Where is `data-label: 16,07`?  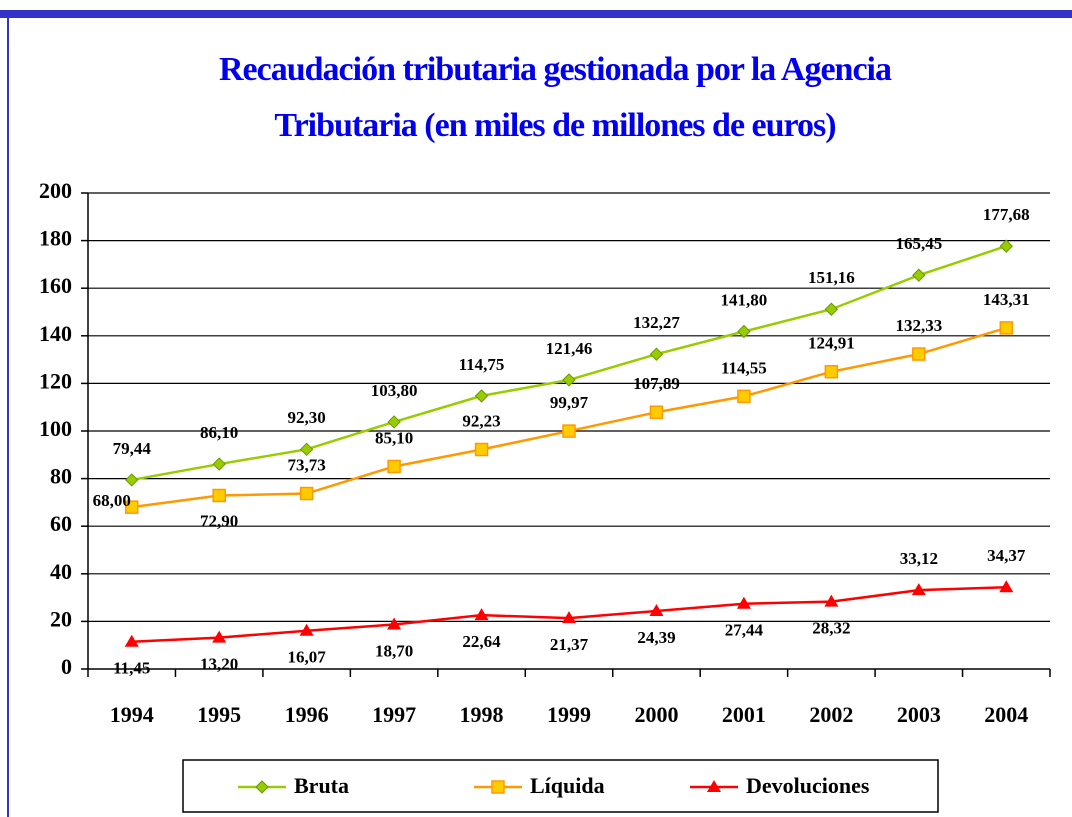
data-label: 16,07 is located at coordinates (307, 657).